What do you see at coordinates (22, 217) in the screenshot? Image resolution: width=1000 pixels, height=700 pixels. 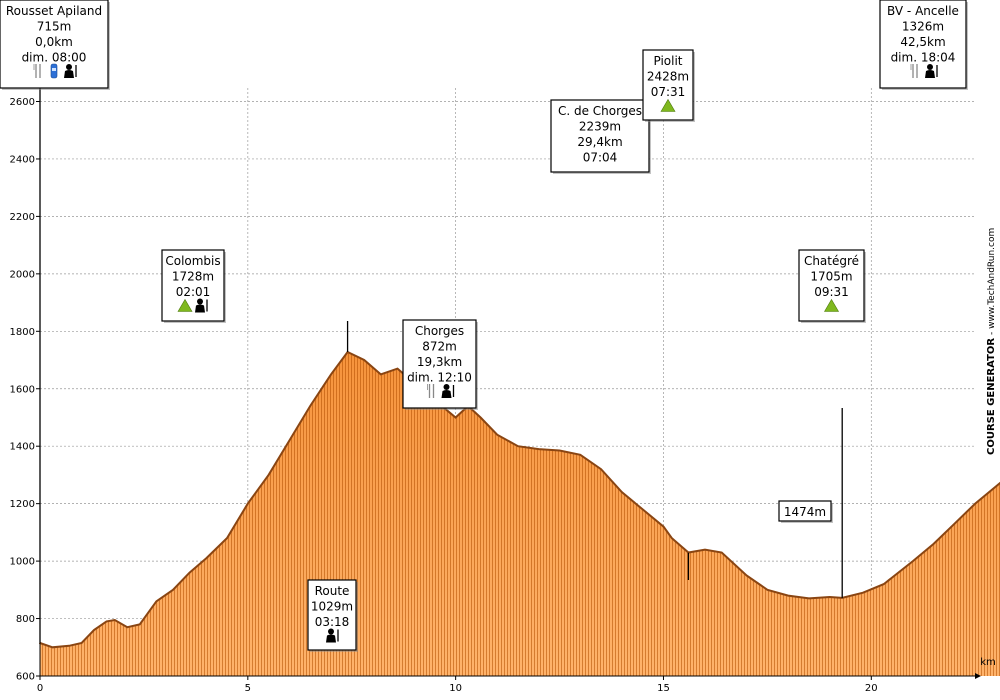 I see `y-tick-label: 2200` at bounding box center [22, 217].